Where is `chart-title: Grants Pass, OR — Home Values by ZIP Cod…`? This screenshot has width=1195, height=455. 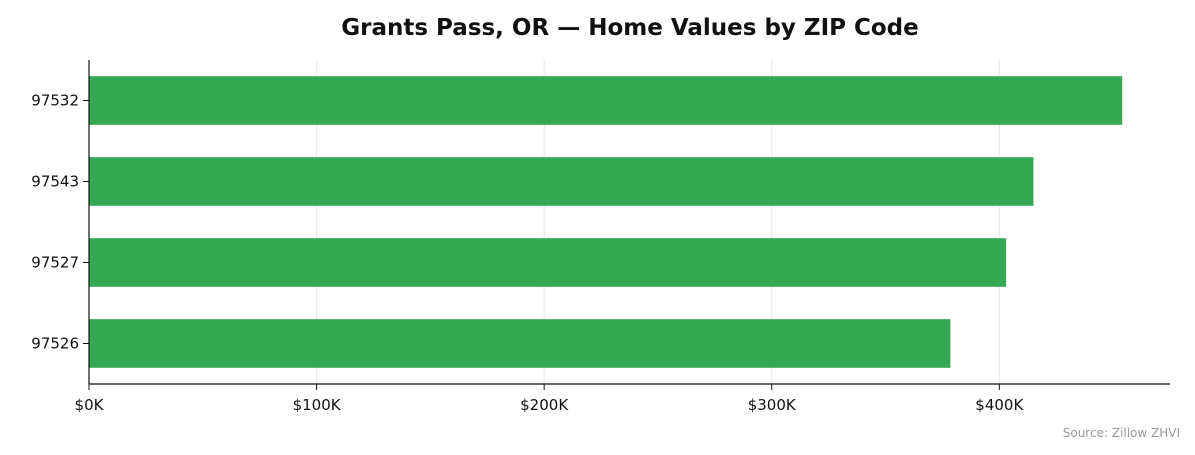 chart-title: Grants Pass, OR — Home Values by ZIP Cod… is located at coordinates (630, 28).